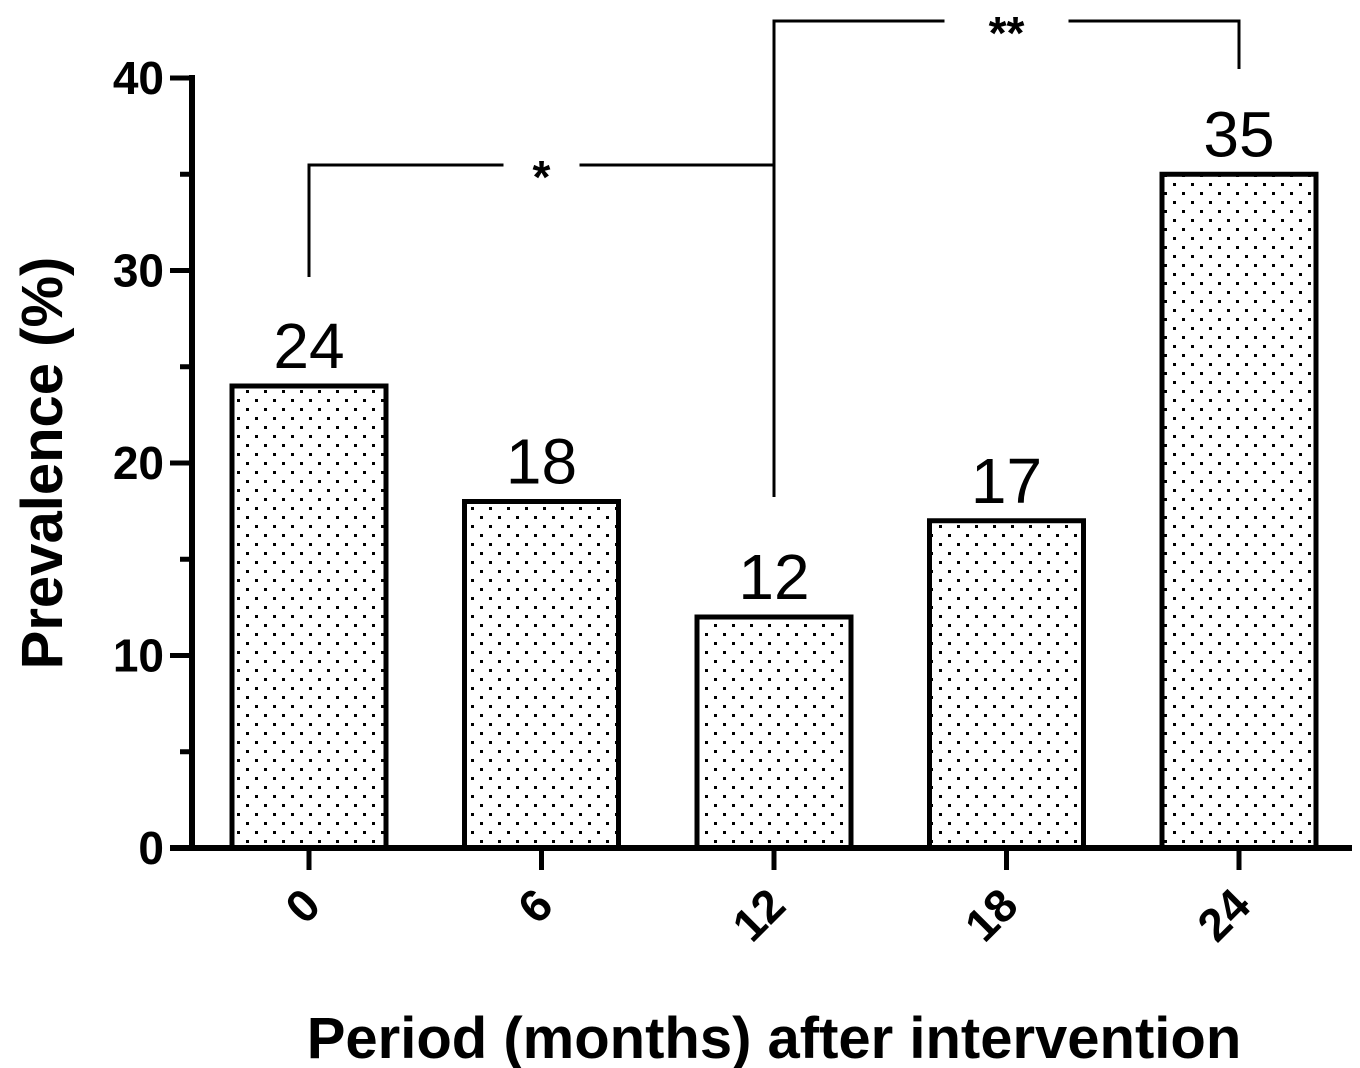 The width and height of the screenshot is (1360, 1068). What do you see at coordinates (138, 463) in the screenshot?
I see `y-tick-label-20: 20` at bounding box center [138, 463].